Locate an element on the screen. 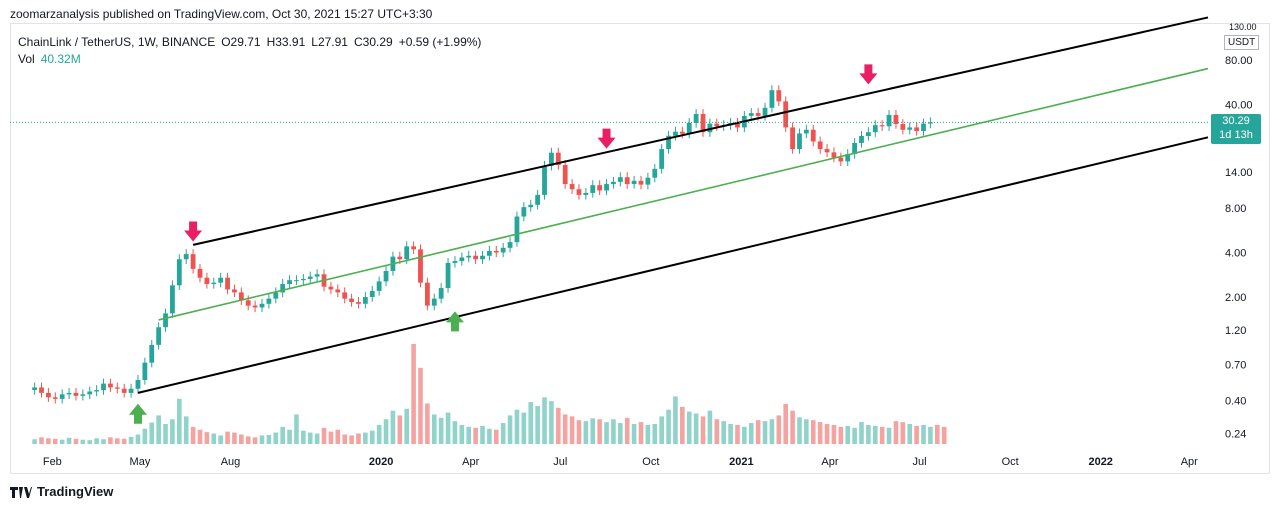 The image size is (1280, 509). price-tick-label: 0.70 is located at coordinates (1235, 365).